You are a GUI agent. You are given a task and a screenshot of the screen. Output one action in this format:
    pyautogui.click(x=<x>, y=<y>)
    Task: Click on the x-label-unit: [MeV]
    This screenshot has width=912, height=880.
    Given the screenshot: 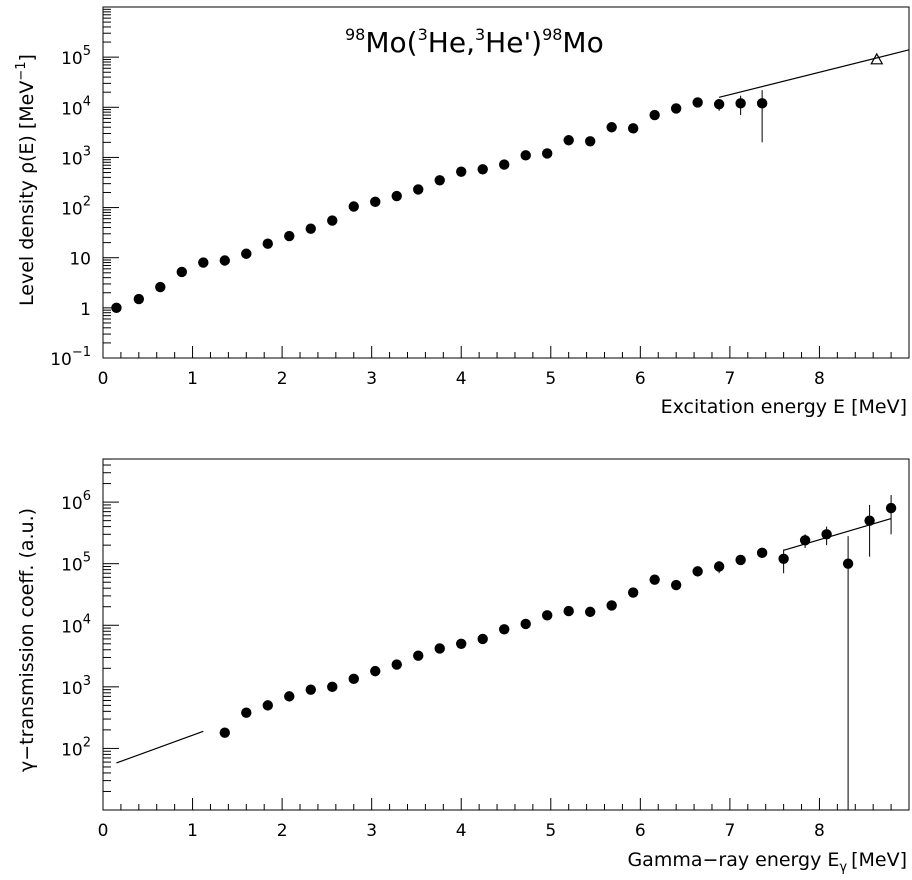 What is the action you would take?
    pyautogui.click(x=879, y=860)
    